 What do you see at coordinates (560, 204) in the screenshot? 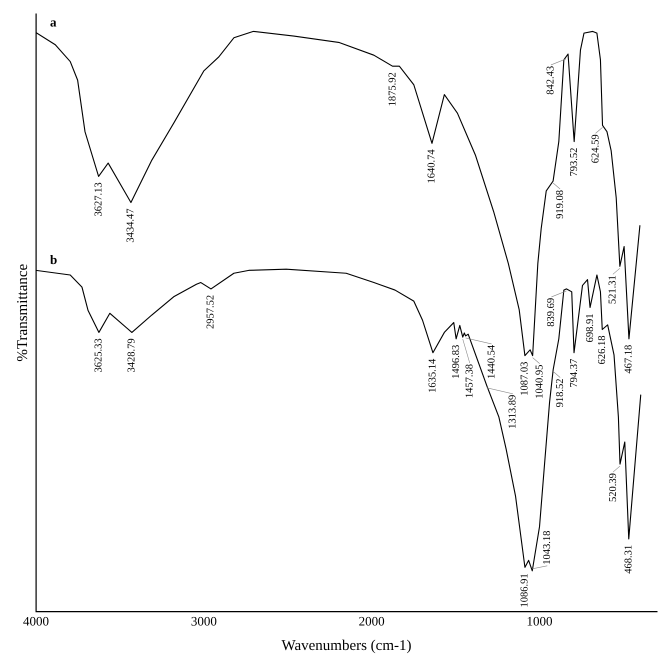
I see `annotation: 919.08` at bounding box center [560, 204].